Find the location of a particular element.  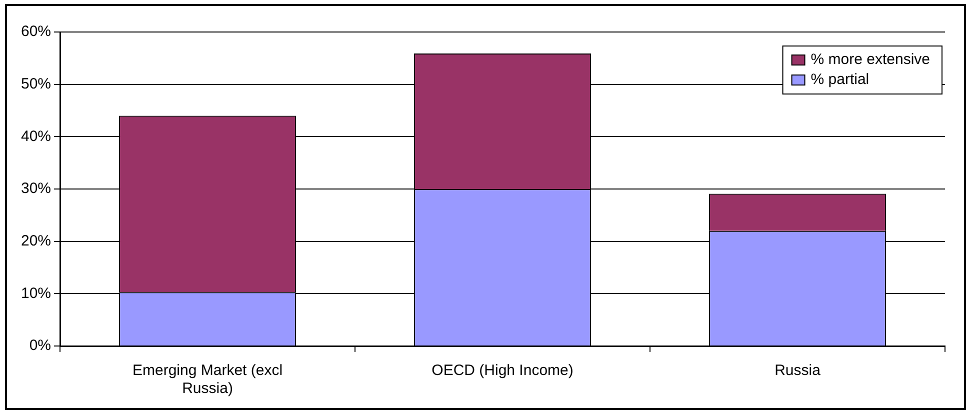

y-tick-label: 50% is located at coordinates (36, 83).